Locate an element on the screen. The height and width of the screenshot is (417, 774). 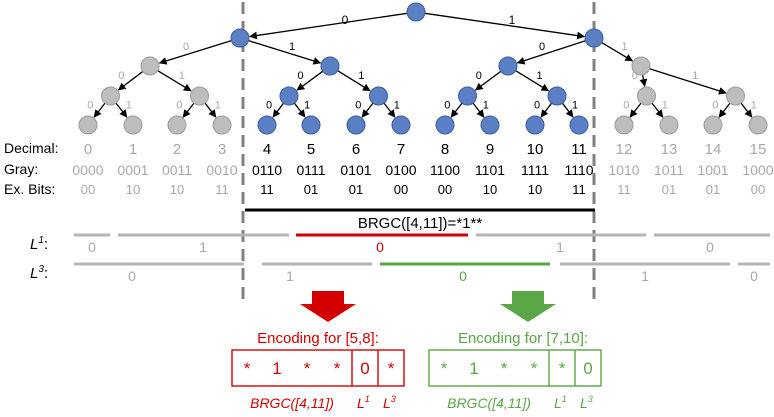
gray-code-value: 1110 is located at coordinates (578, 170).